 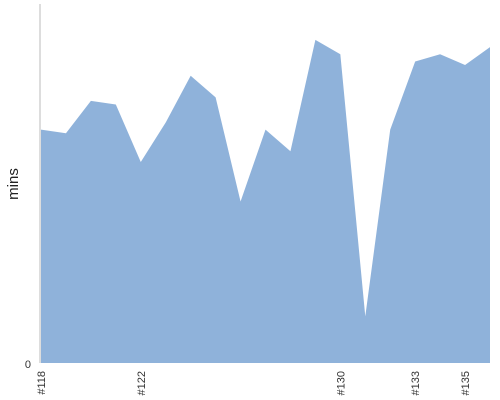 What do you see at coordinates (341, 383) in the screenshot?
I see `x-tick-label: #130` at bounding box center [341, 383].